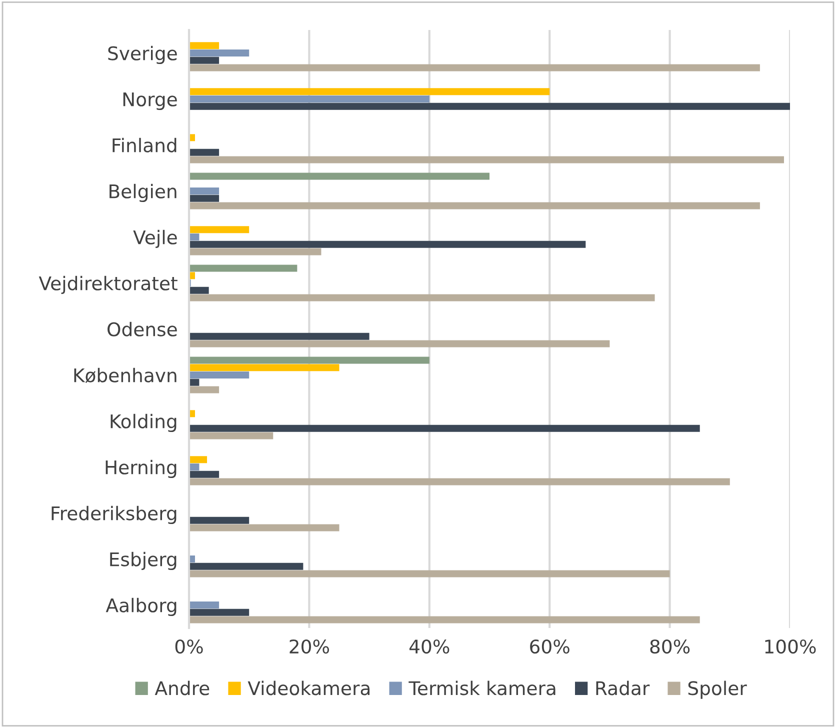  Describe the element at coordinates (717, 689) in the screenshot. I see `legend-label: Spoler` at that location.